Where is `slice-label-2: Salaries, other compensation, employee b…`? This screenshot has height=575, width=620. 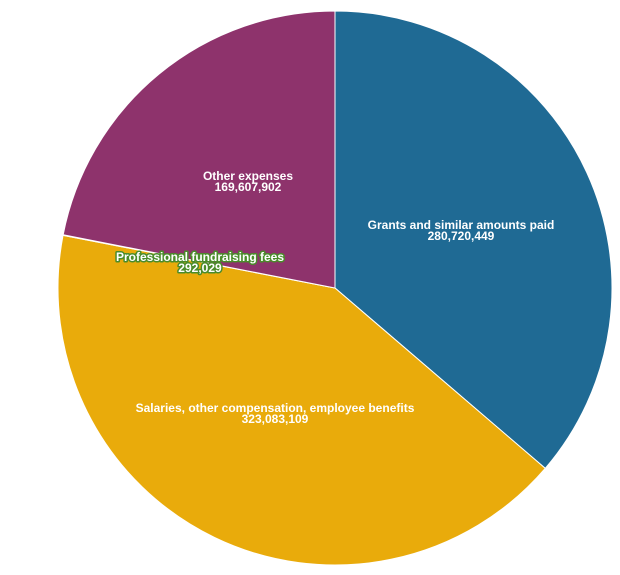
slice-label-2: Salaries, other compensation, employee b… is located at coordinates (275, 408).